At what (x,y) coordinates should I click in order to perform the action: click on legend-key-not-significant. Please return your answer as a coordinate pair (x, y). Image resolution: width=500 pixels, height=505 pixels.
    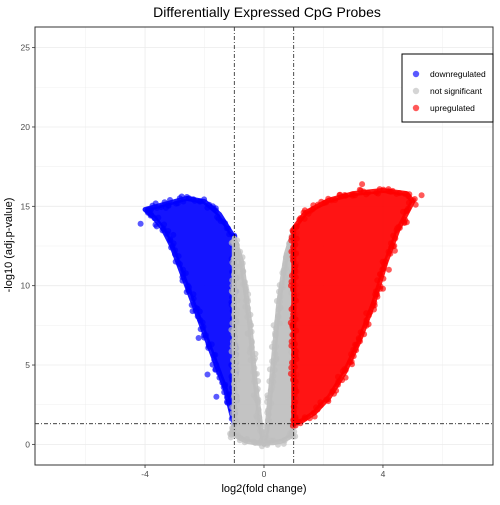
    Looking at the image, I should click on (416, 91).